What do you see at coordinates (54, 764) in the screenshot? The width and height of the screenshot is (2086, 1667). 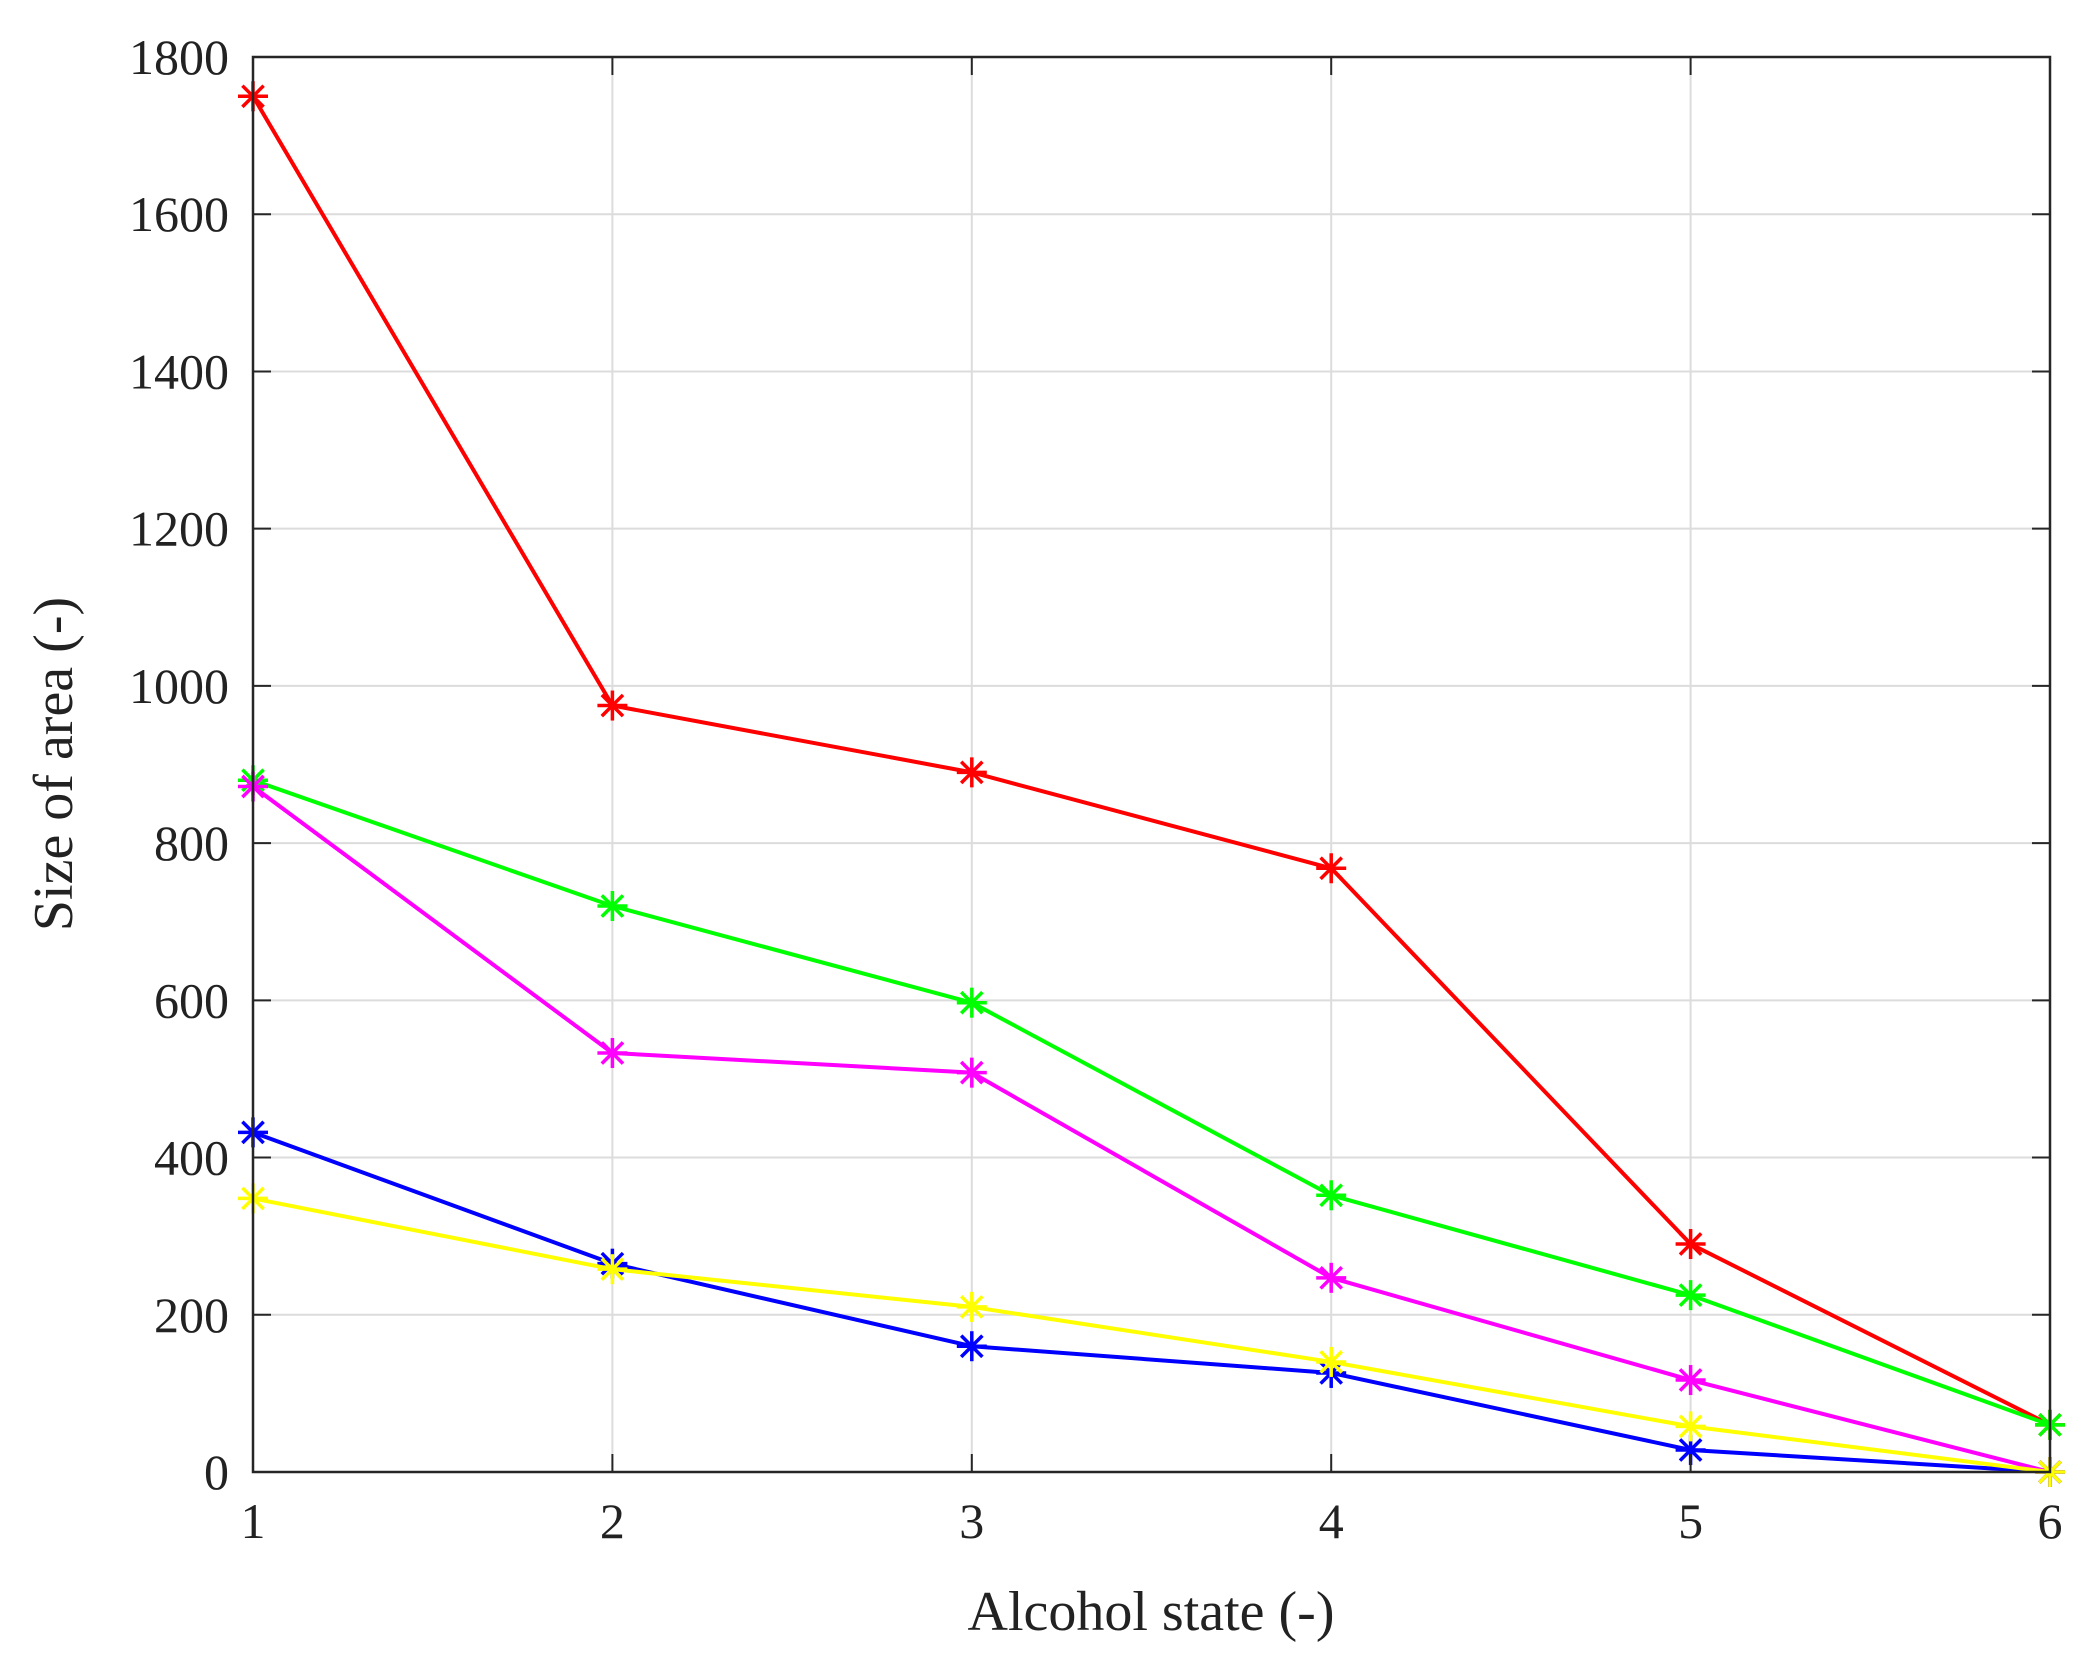 I see `y-axis-label: Size of area (-)` at bounding box center [54, 764].